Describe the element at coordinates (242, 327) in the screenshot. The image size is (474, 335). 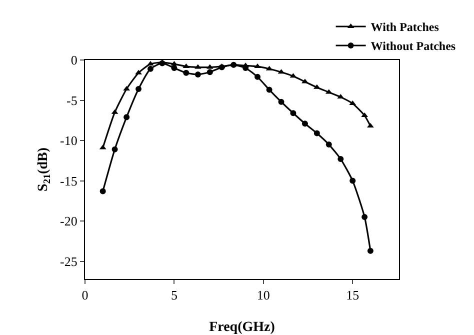
I see `x-axis-title: Freq(GHz)` at that location.